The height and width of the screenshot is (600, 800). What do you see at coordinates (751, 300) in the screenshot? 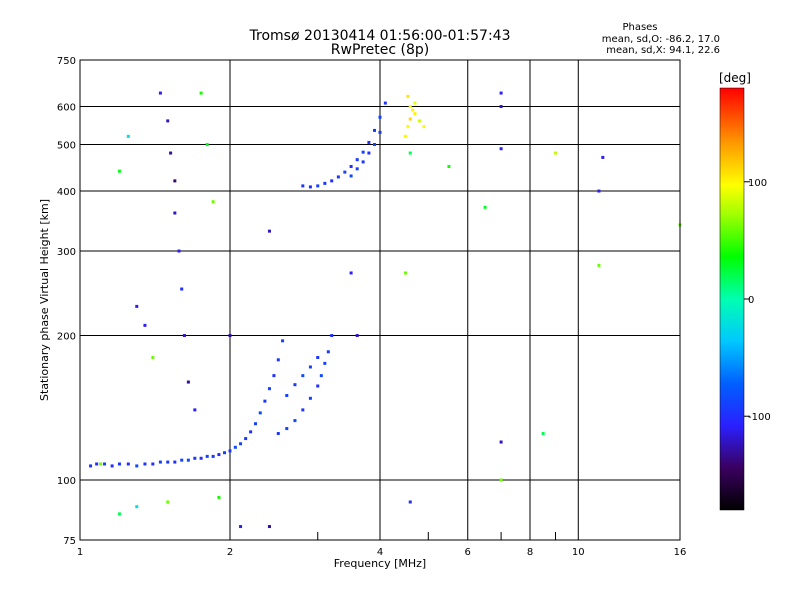
I see `colorbar-tick-label: 0` at bounding box center [751, 300].